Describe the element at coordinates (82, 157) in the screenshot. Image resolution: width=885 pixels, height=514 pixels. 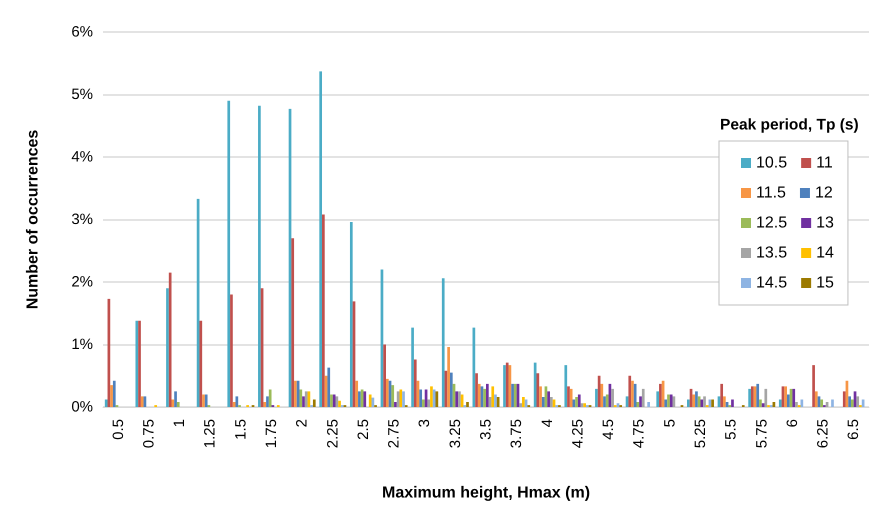
I see `y-tick-label: 4%` at that location.